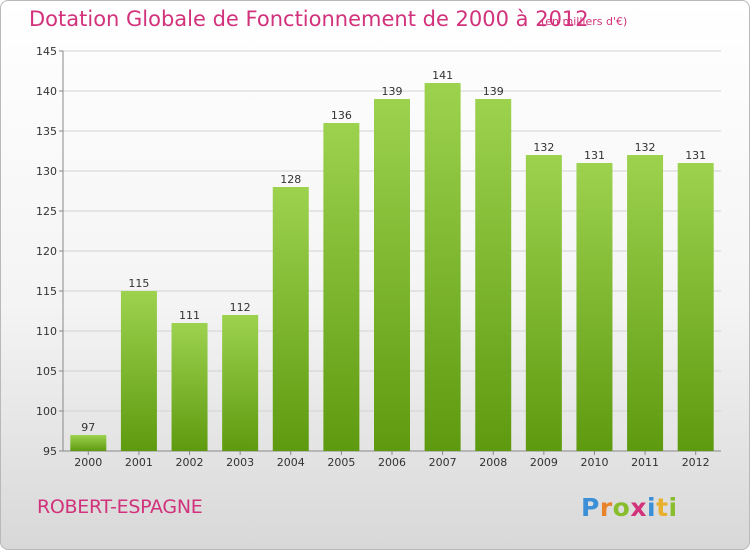  I want to click on x-tick-label: 2006, so click(392, 462).